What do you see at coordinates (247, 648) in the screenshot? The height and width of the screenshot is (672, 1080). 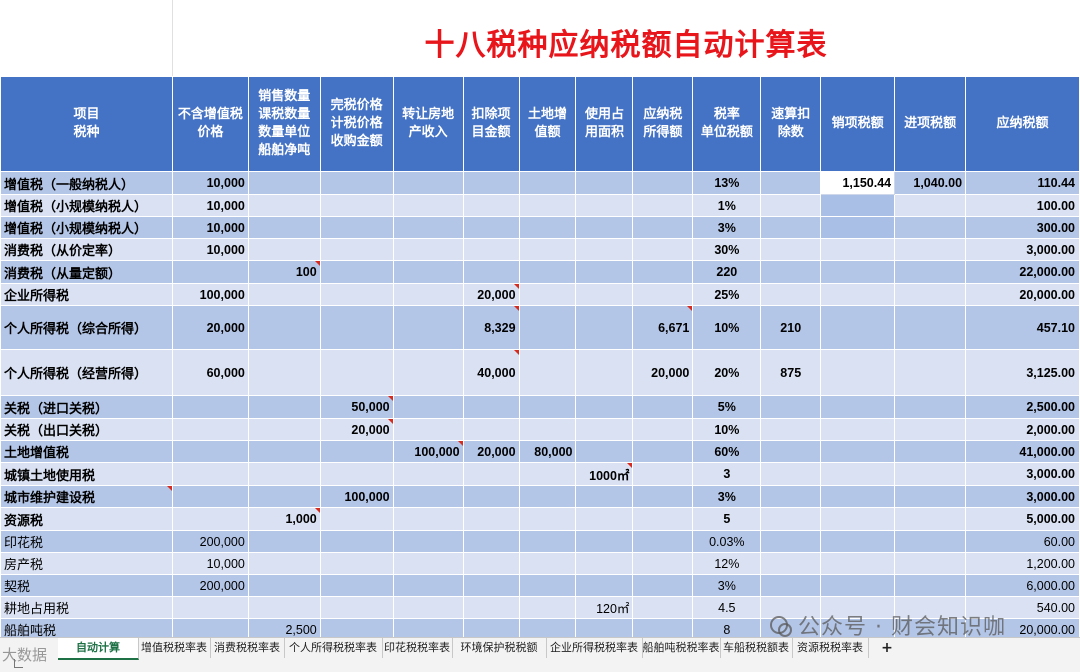 I see `sheet-tab: 消费税税率表` at bounding box center [247, 648].